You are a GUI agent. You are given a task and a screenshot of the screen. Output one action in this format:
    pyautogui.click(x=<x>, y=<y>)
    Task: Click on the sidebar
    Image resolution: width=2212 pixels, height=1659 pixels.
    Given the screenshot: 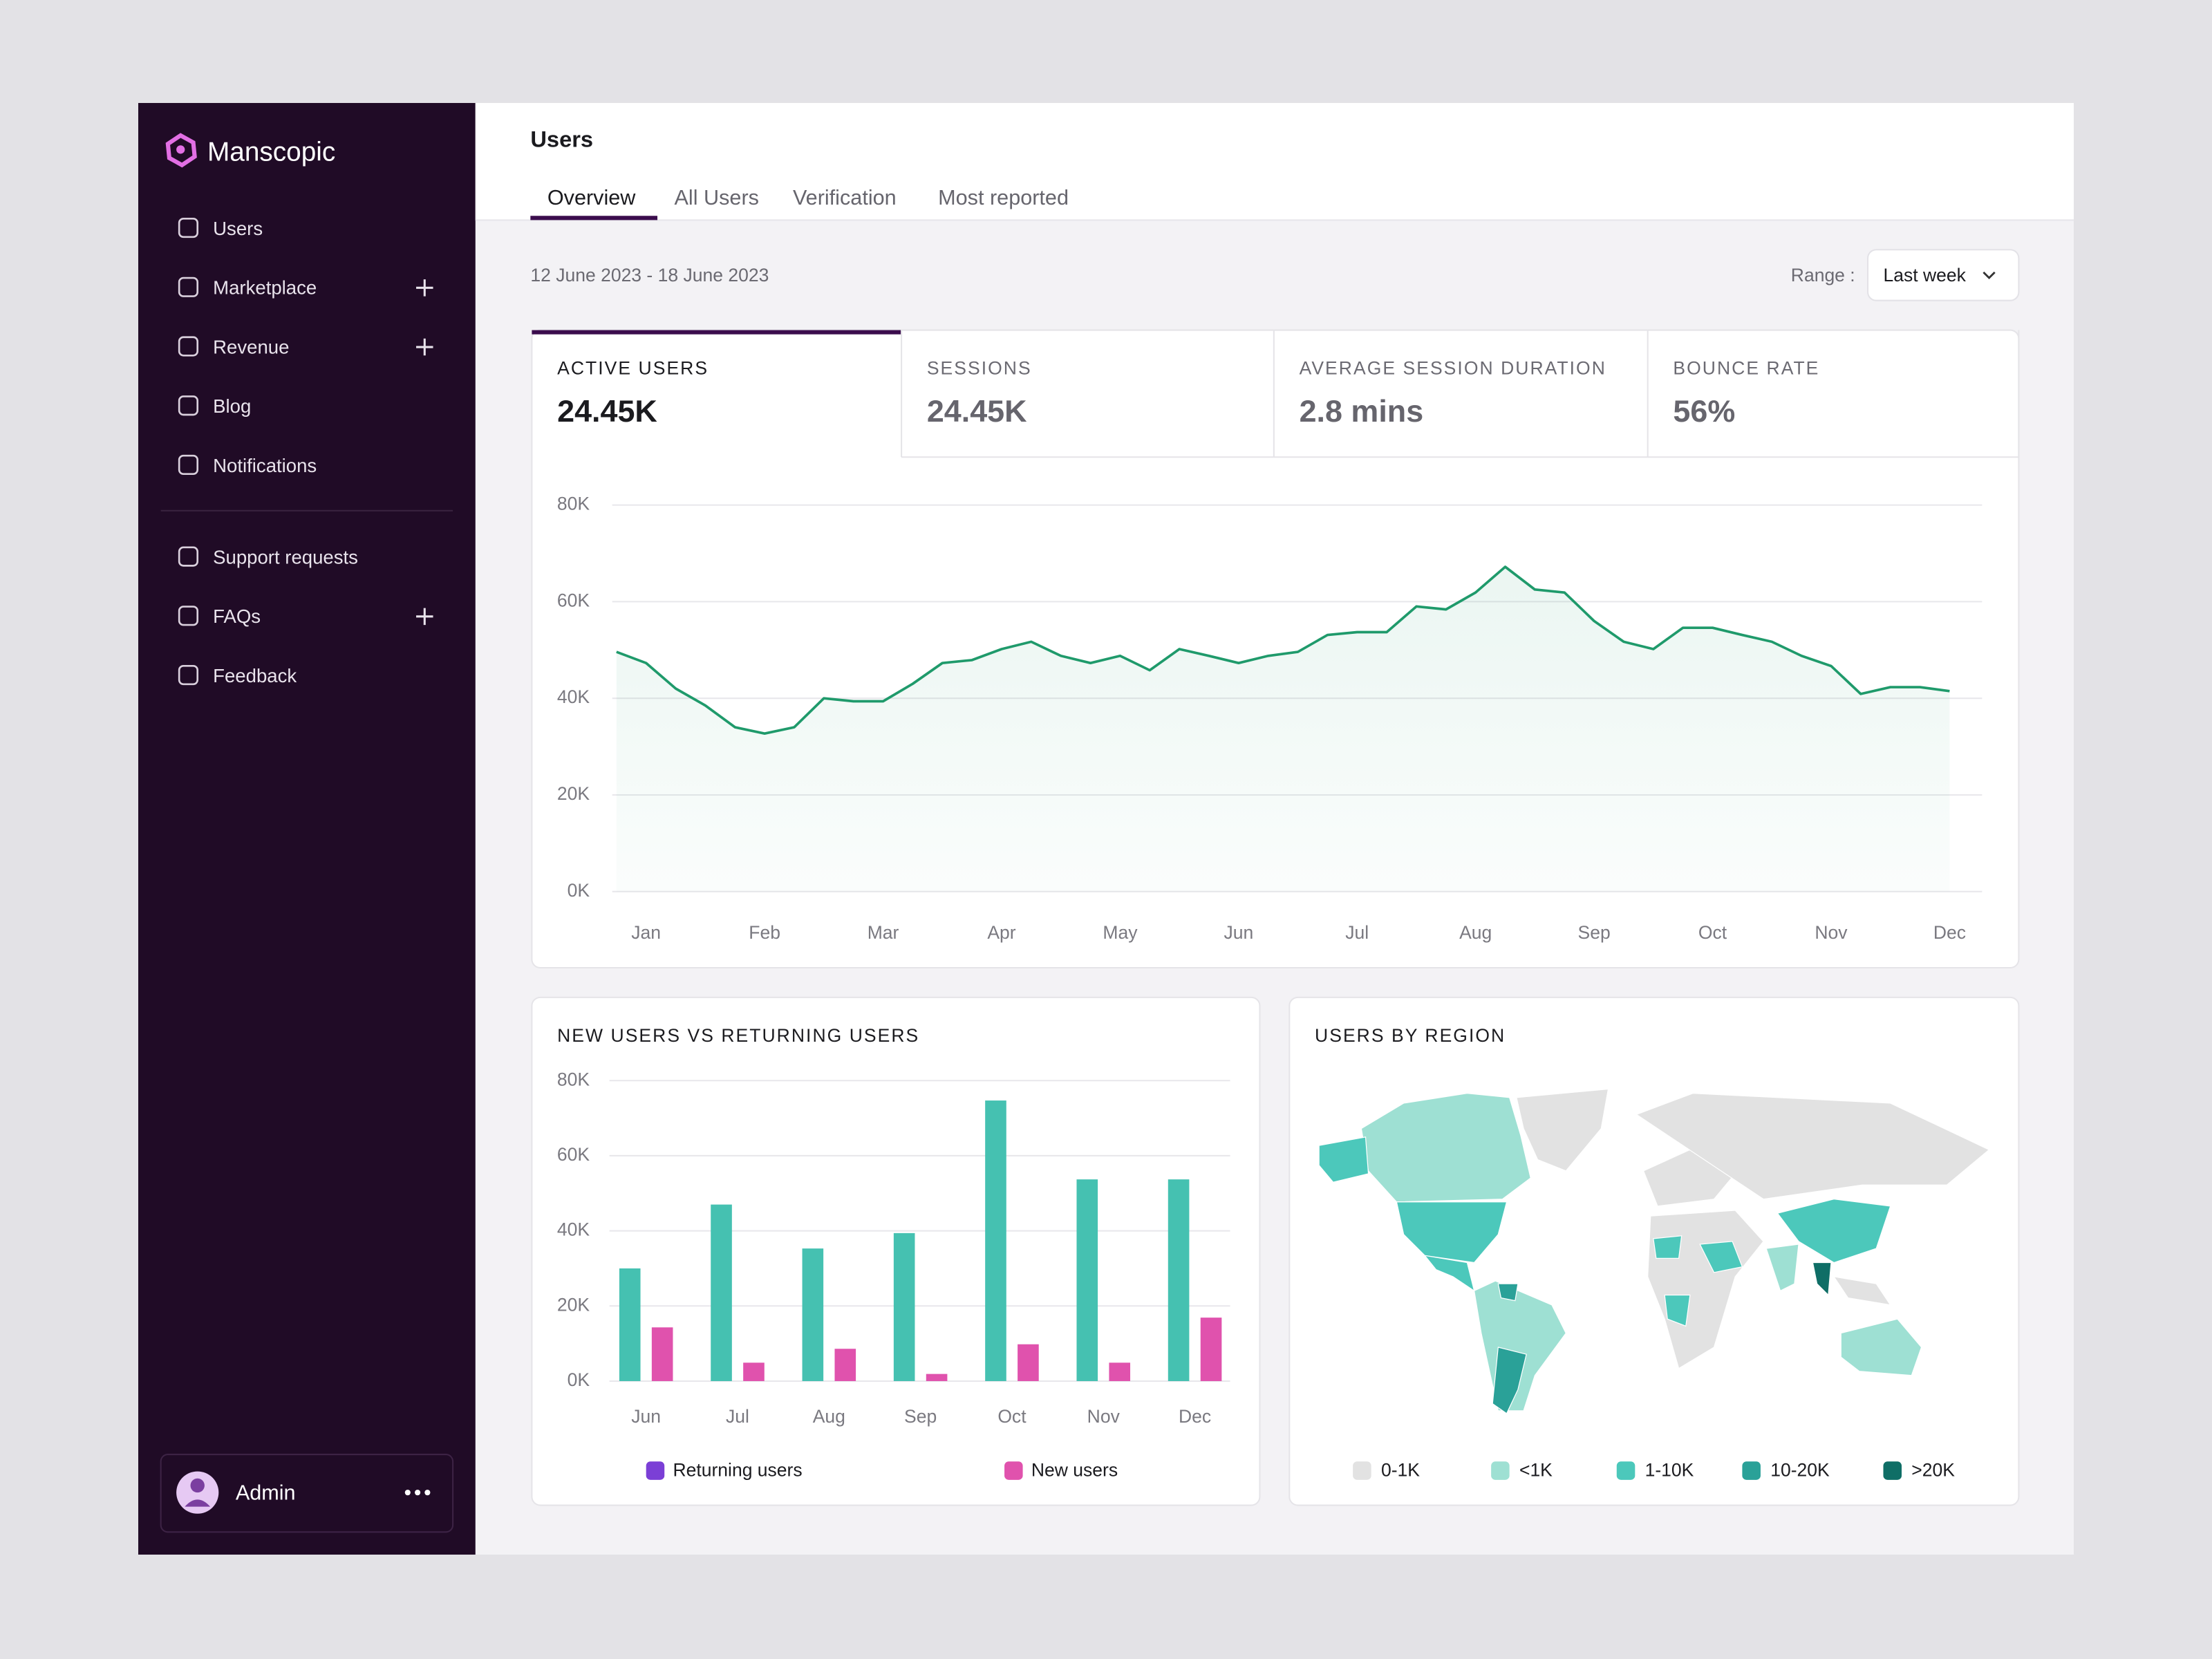 What is the action you would take?
    pyautogui.click(x=307, y=828)
    